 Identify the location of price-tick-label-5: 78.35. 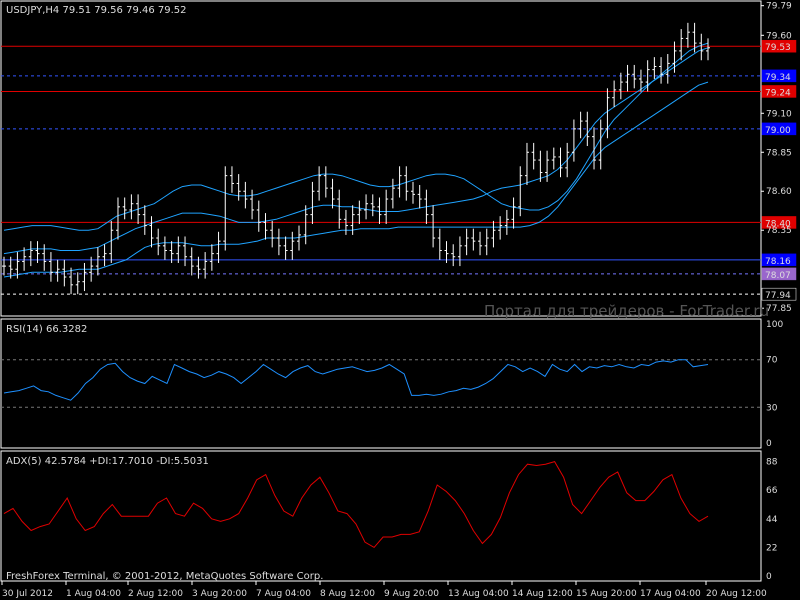
(779, 231).